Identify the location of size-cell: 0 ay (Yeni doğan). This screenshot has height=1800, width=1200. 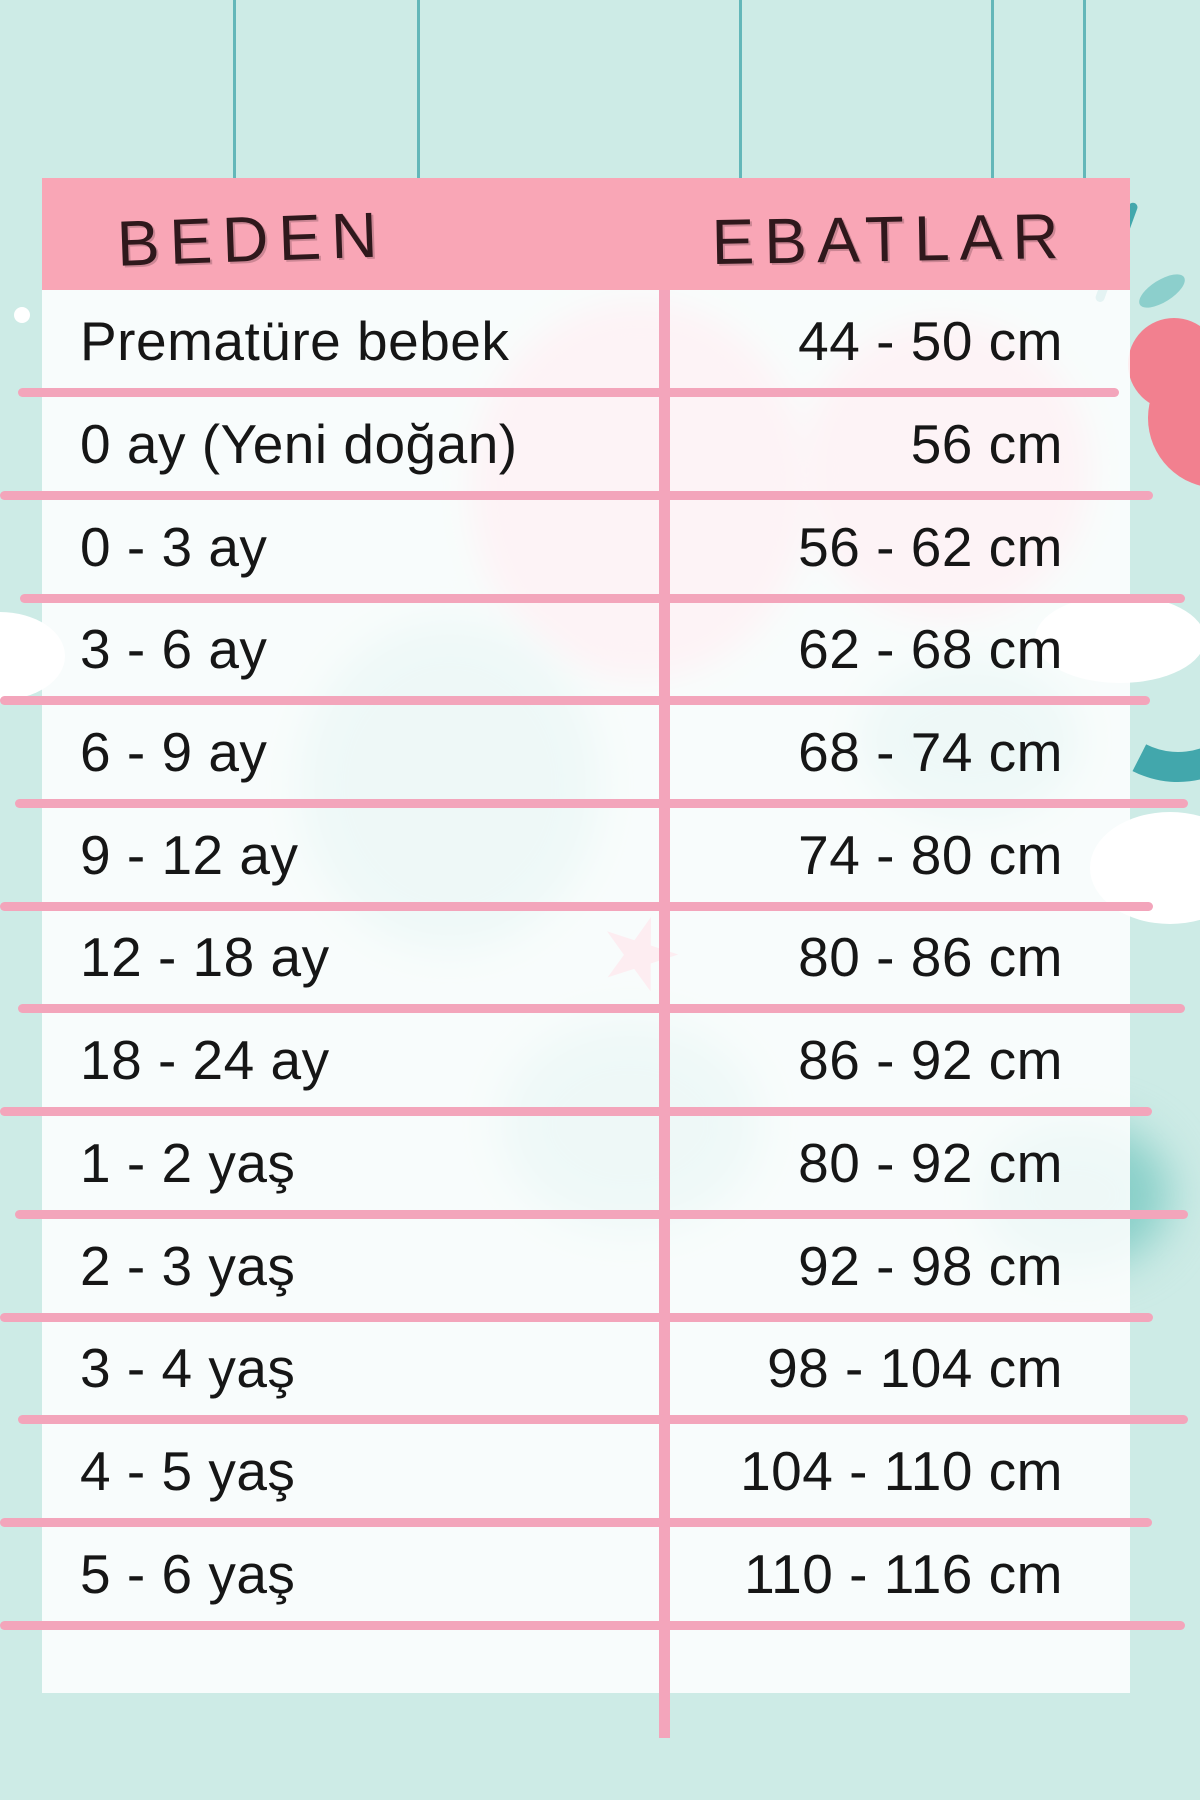
(299, 444).